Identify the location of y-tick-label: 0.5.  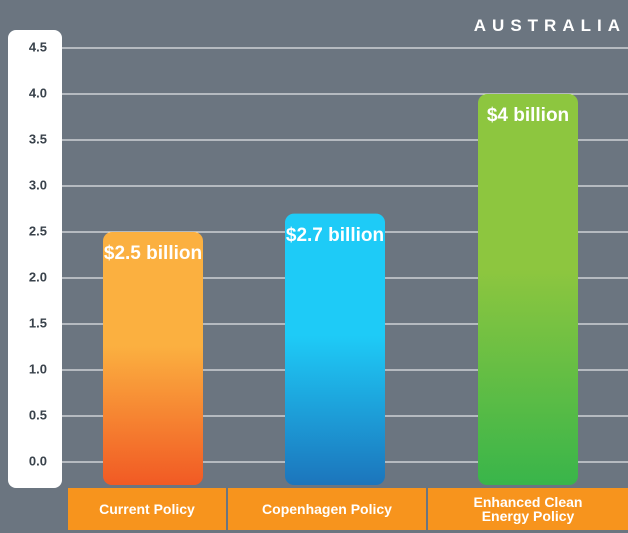
(38, 414).